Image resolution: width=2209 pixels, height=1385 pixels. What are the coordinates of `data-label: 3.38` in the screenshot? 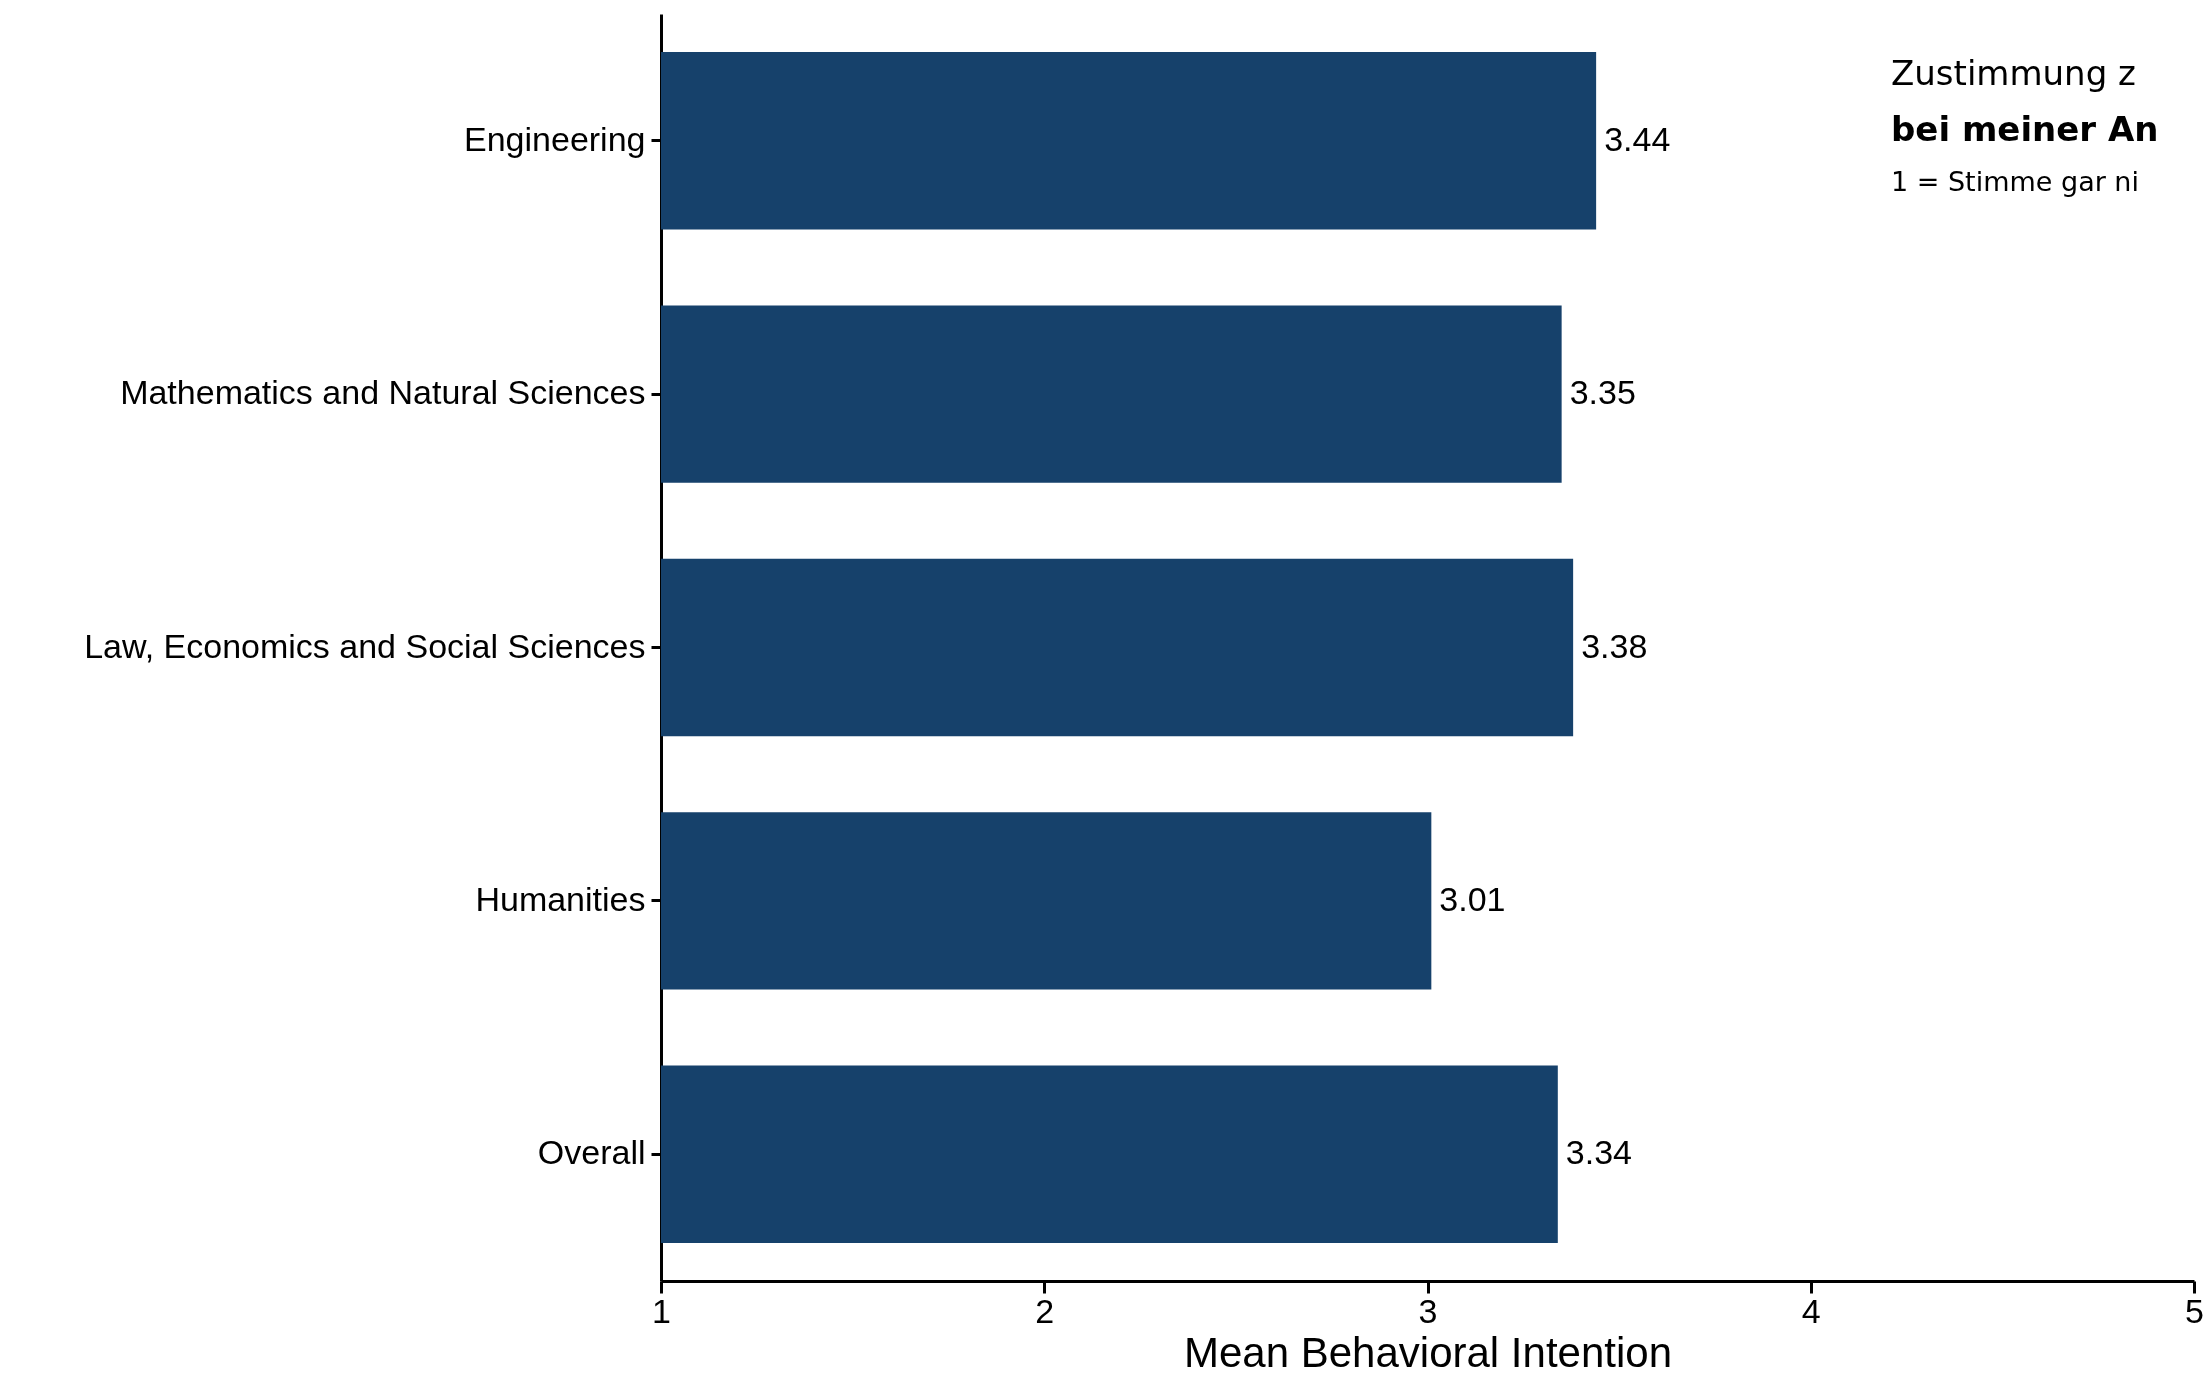 It's located at (1614, 645).